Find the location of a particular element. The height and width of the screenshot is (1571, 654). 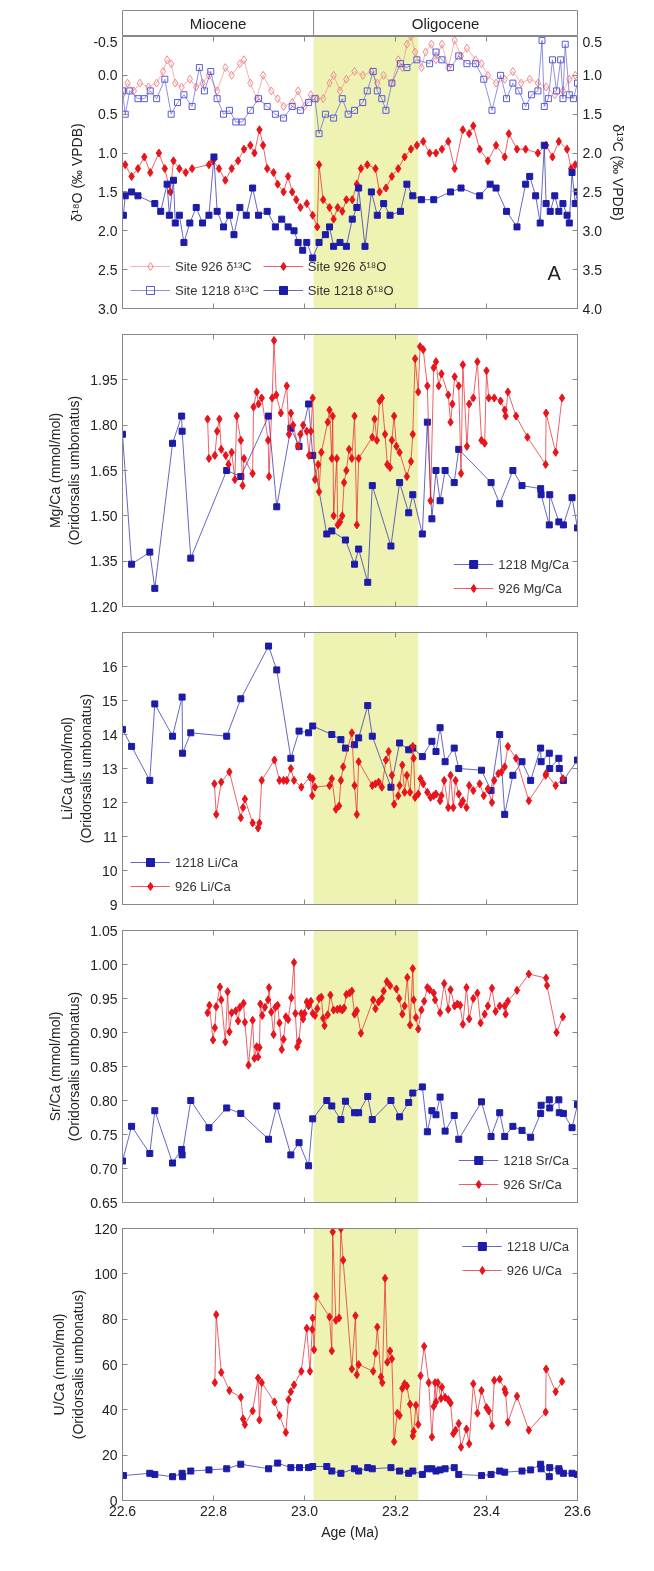

y-tick-label: 1.5 is located at coordinates (108, 191).